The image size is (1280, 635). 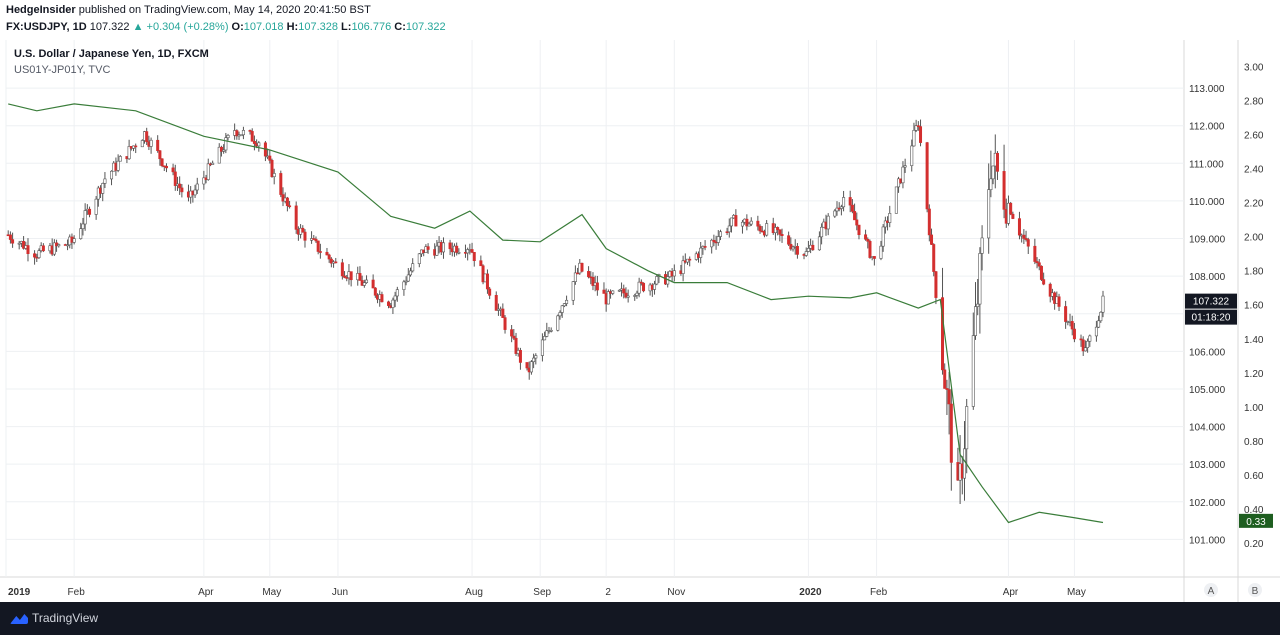 I want to click on x-axis-tick-label: Aug, so click(x=474, y=592).